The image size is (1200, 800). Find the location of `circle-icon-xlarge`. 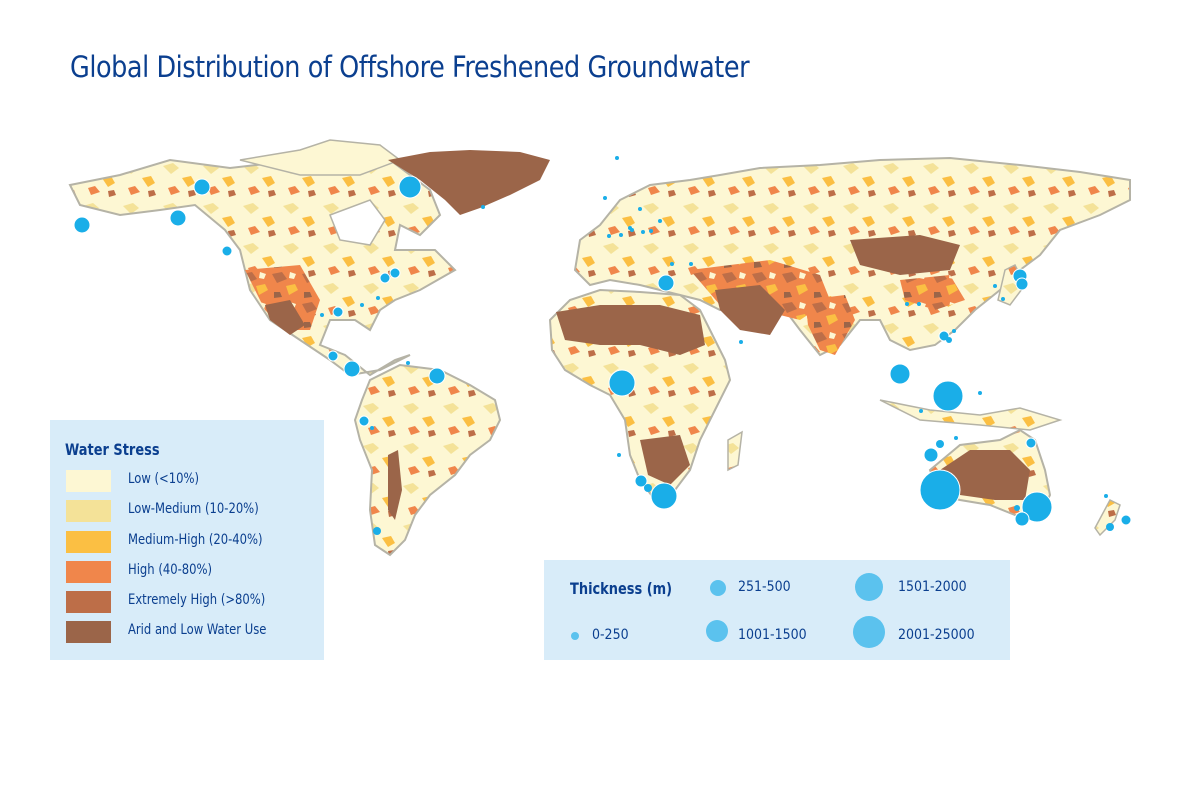

circle-icon-xlarge is located at coordinates (869, 587).